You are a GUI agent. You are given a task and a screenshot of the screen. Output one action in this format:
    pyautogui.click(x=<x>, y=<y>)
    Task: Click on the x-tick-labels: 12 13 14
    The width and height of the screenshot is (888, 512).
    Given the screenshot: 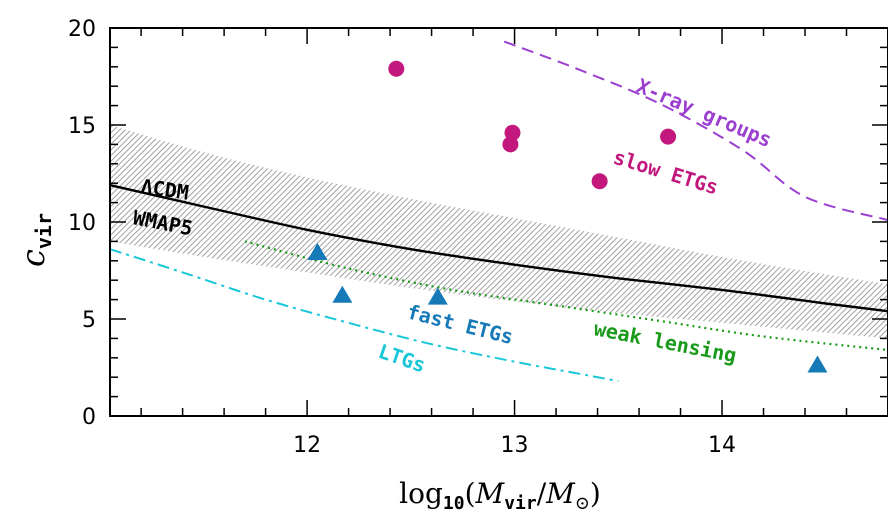 What is the action you would take?
    pyautogui.click(x=514, y=445)
    